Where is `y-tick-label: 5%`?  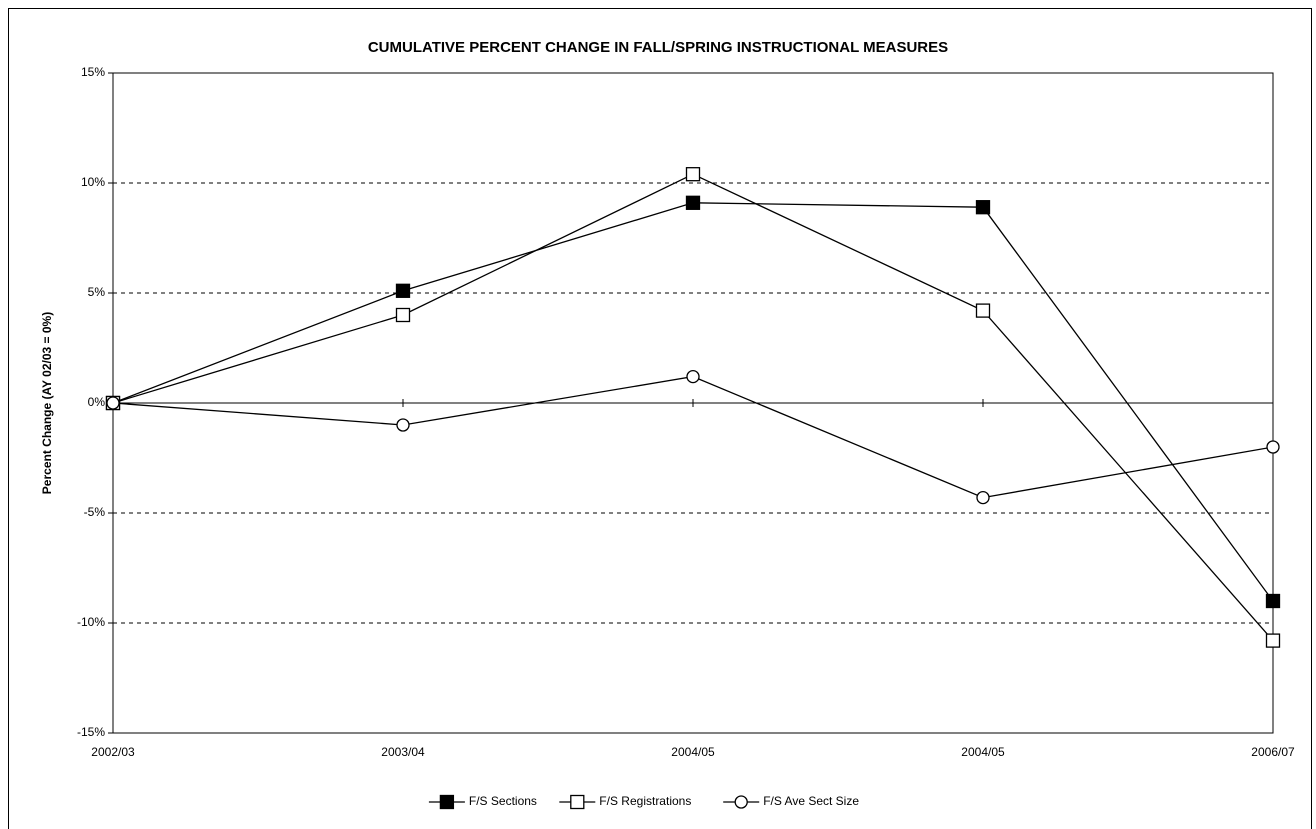
y-tick-label: 5% is located at coordinates (97, 292).